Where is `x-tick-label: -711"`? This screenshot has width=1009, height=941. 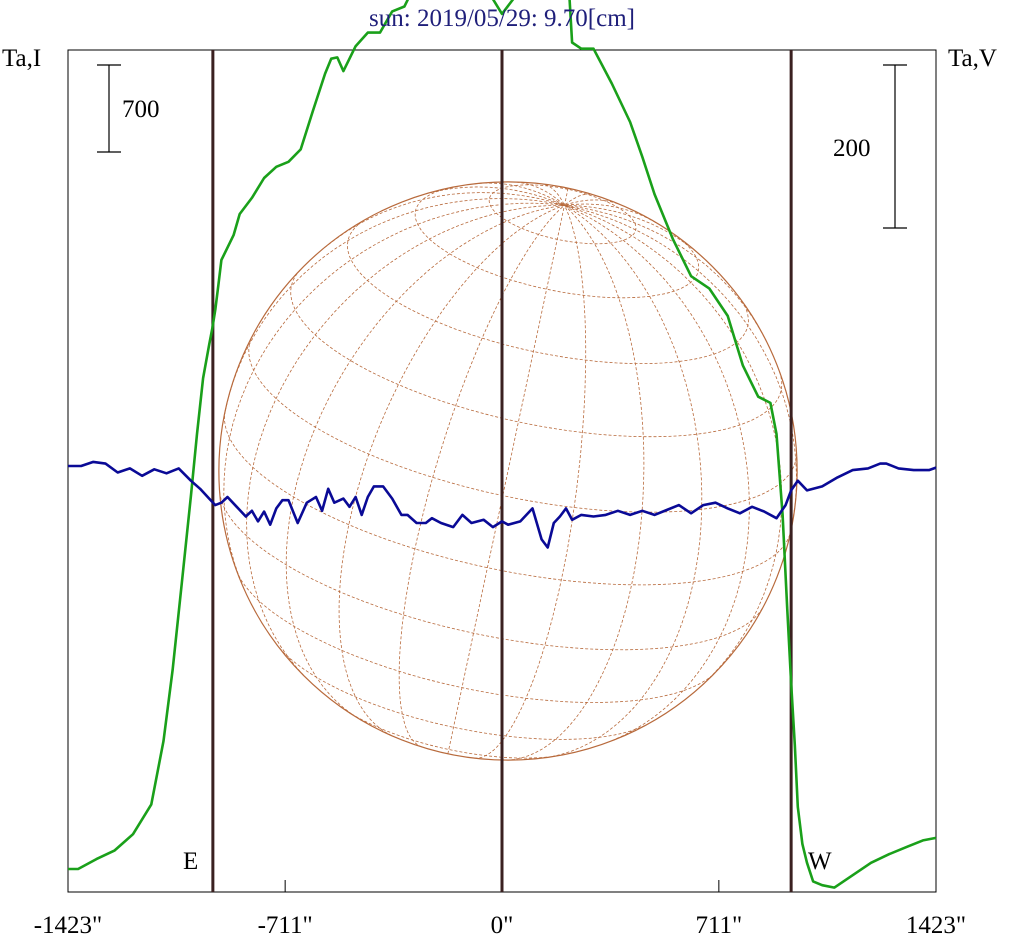
x-tick-label: -711" is located at coordinates (285, 925).